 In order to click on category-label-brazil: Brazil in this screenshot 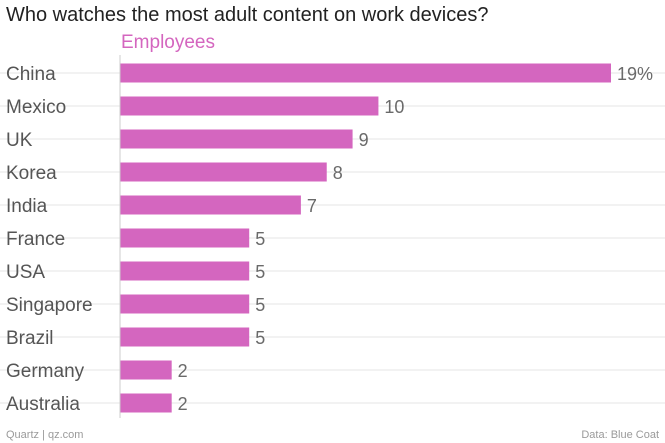, I will do `click(30, 338)`.